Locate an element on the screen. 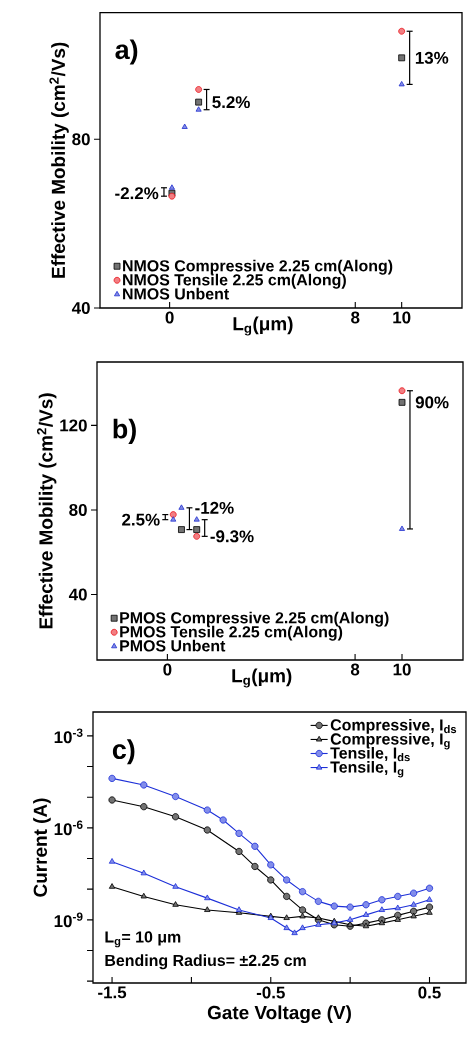 This screenshot has width=469, height=1047. text: a) is located at coordinates (126, 52).